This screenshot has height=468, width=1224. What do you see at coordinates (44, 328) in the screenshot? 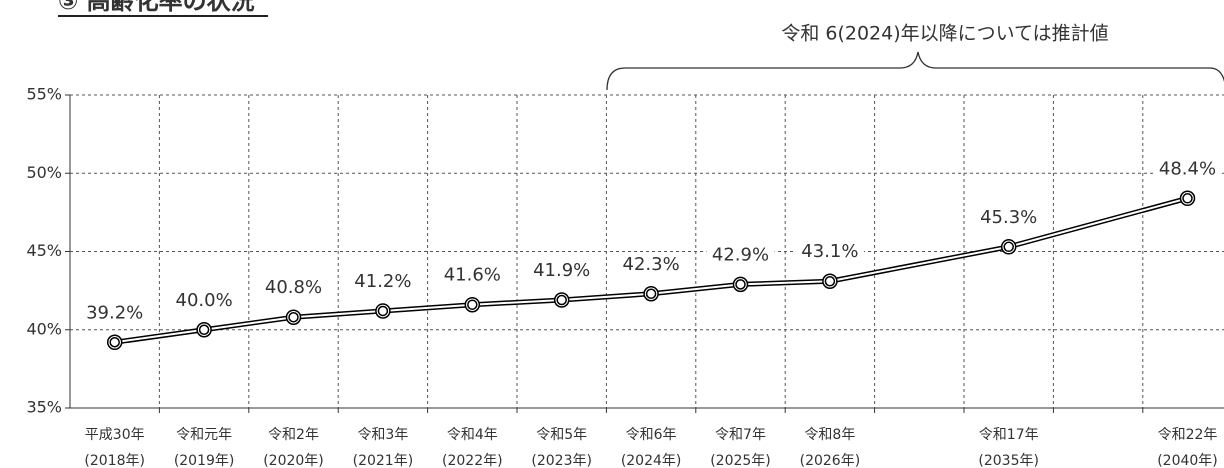
I see `y-tick-label: 40%` at bounding box center [44, 328].